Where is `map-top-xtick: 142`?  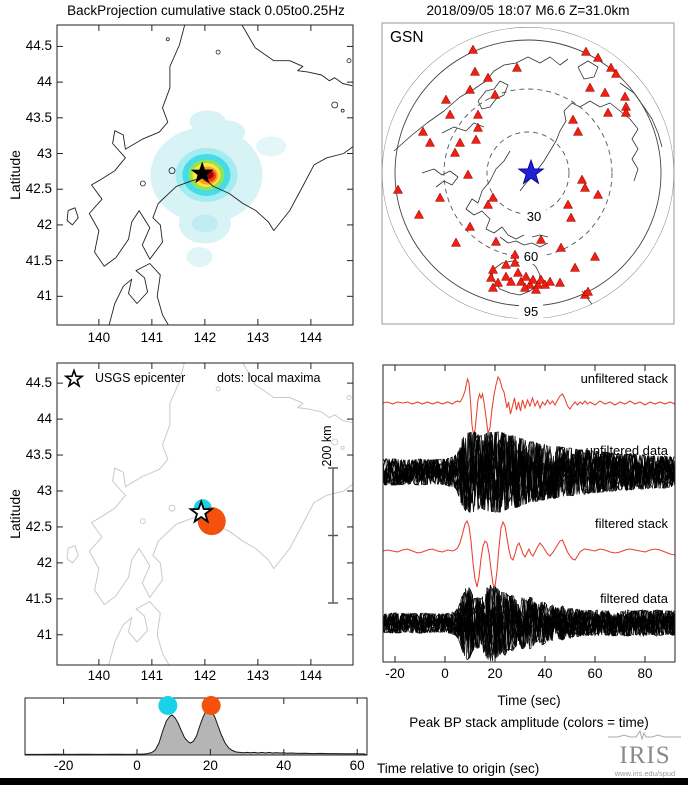 map-top-xtick: 142 is located at coordinates (205, 337).